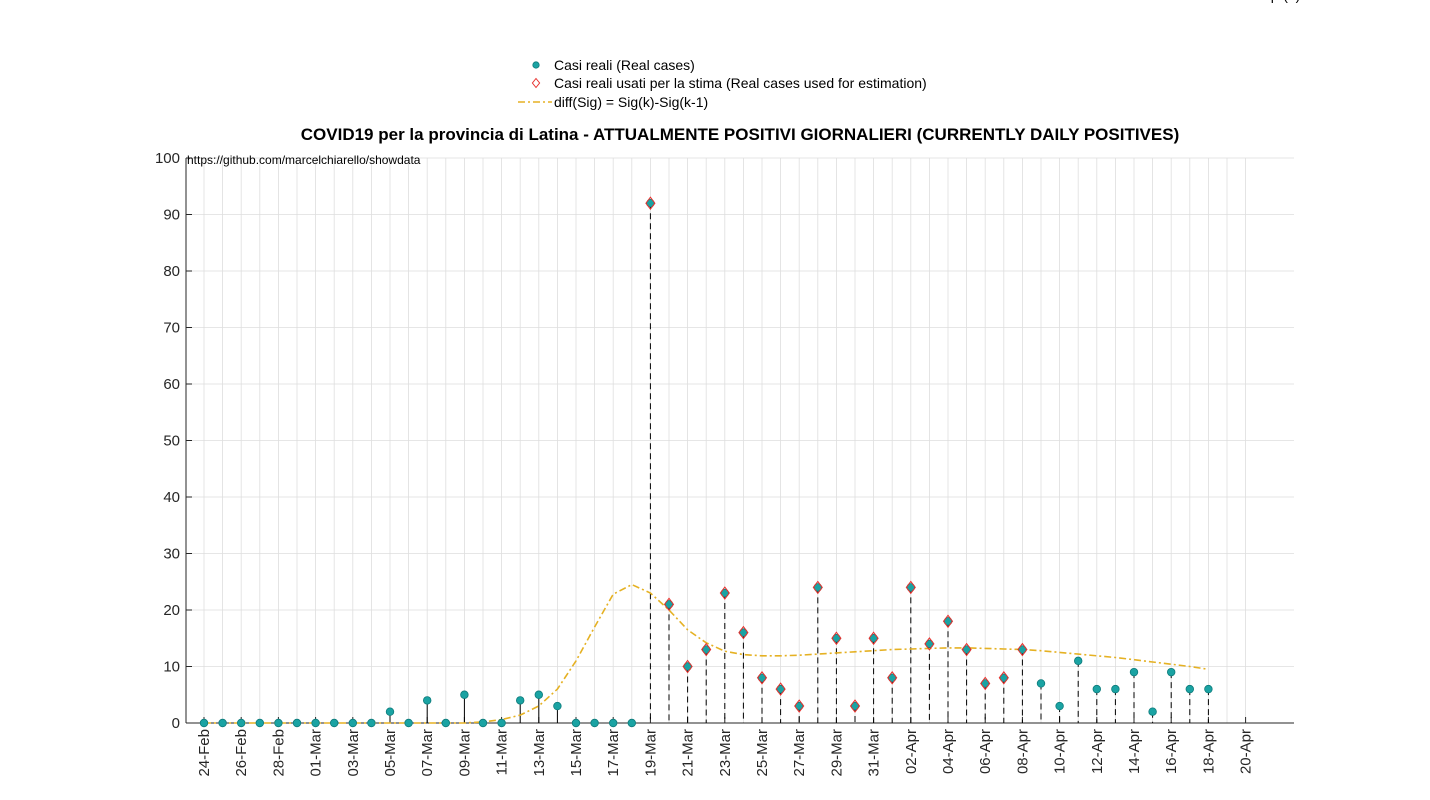 This screenshot has width=1430, height=800. I want to click on x-tick-label: 14-Apr, so click(1134, 751).